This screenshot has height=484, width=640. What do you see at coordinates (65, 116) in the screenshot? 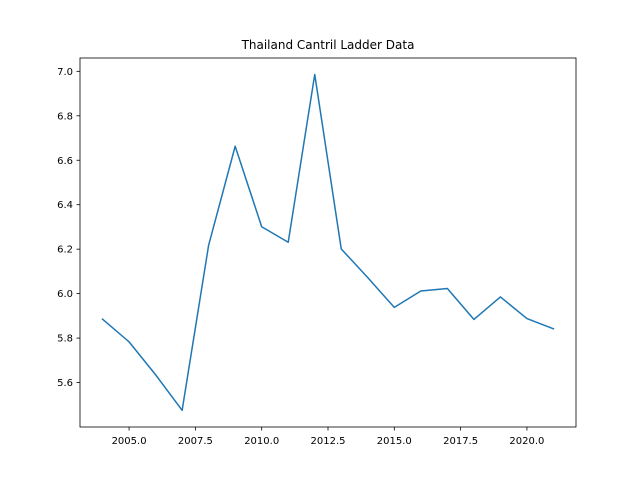
I see `y-tick-label: 6.8` at bounding box center [65, 116].